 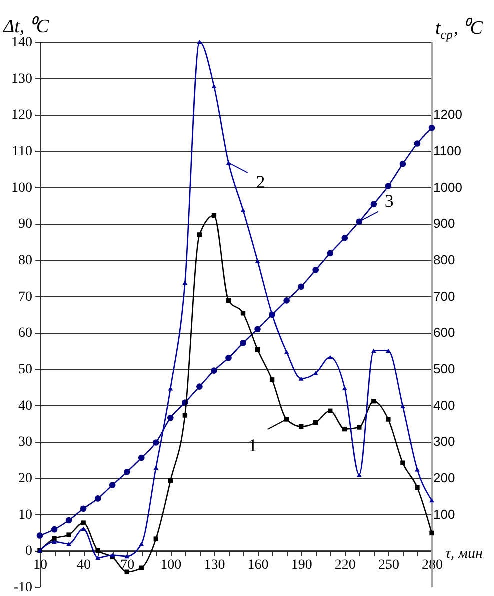 I want to click on y2-tick-label: 500, so click(x=445, y=369).